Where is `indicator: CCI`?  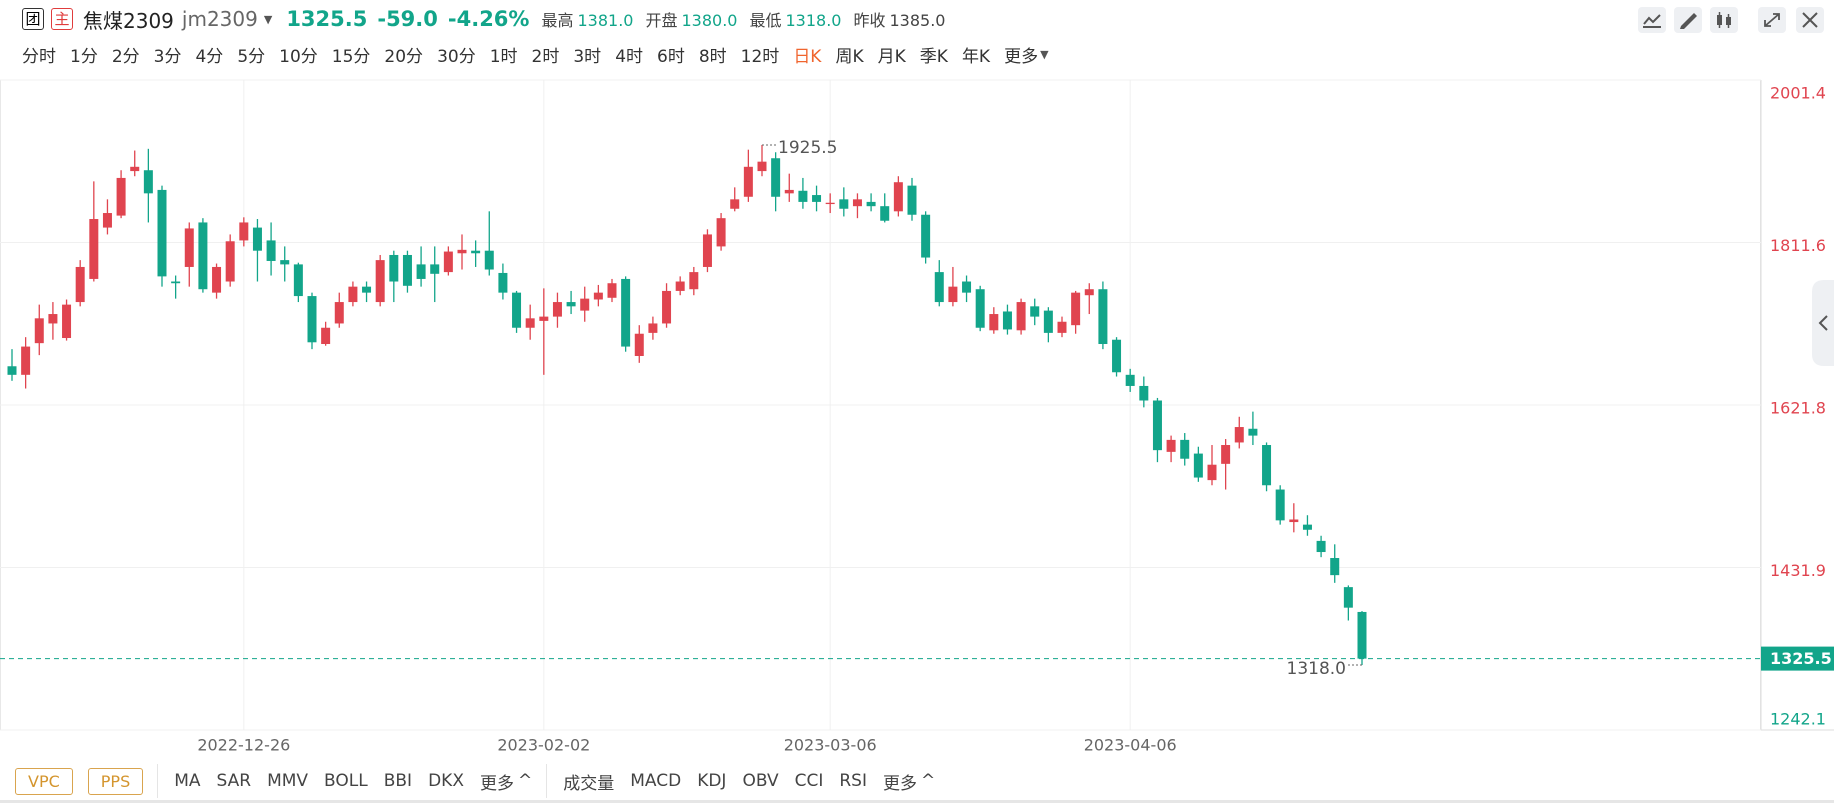 indicator: CCI is located at coordinates (809, 781).